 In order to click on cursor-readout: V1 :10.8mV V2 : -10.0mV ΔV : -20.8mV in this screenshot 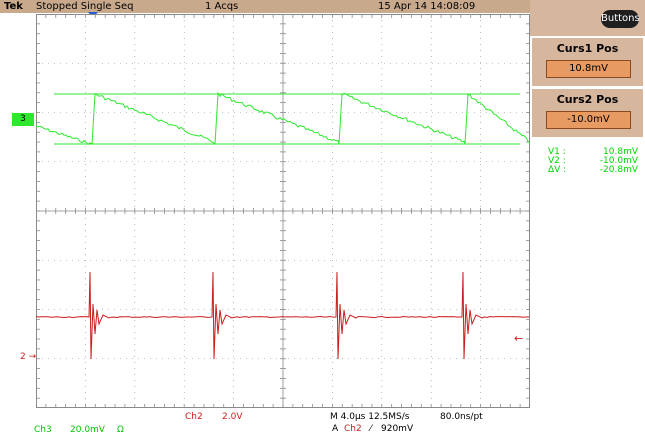, I will do `click(593, 161)`.